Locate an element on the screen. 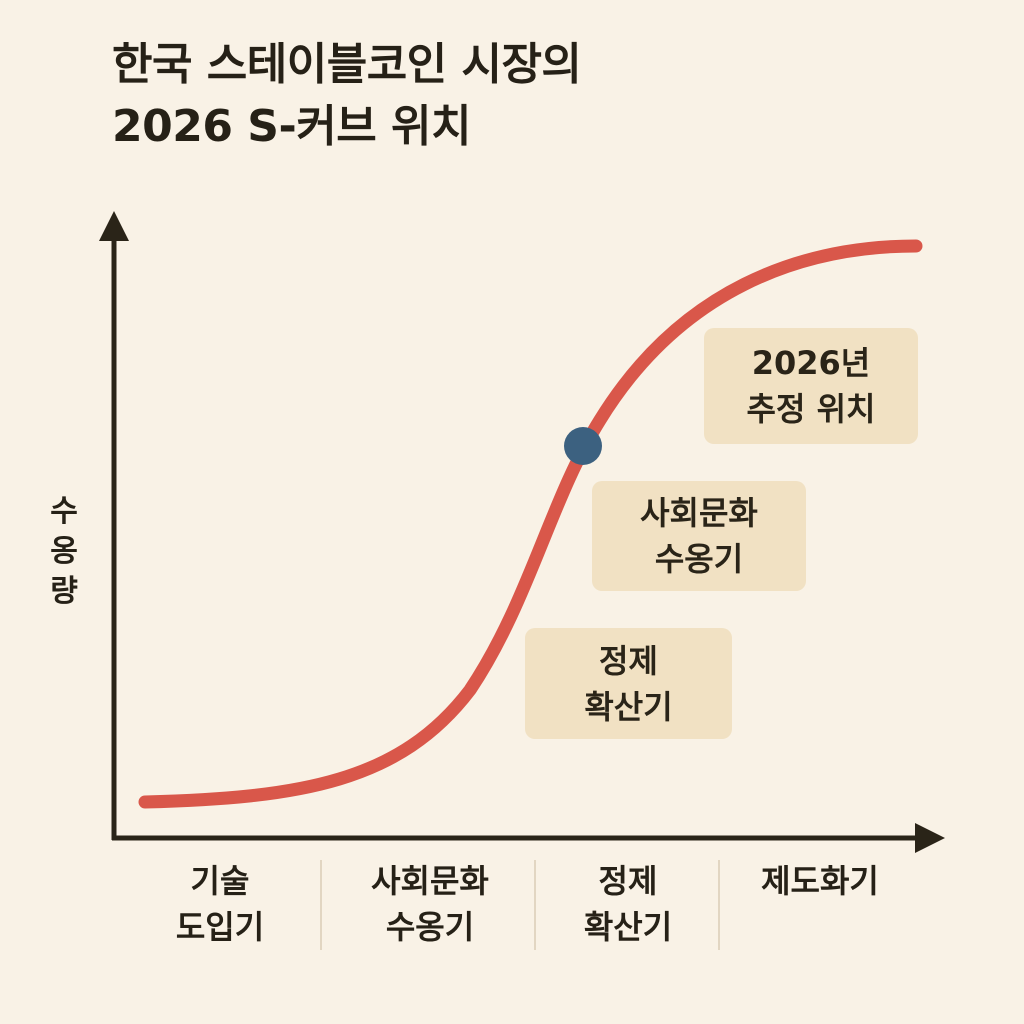 The width and height of the screenshot is (1024, 1024). position-2026-marker is located at coordinates (583, 446).